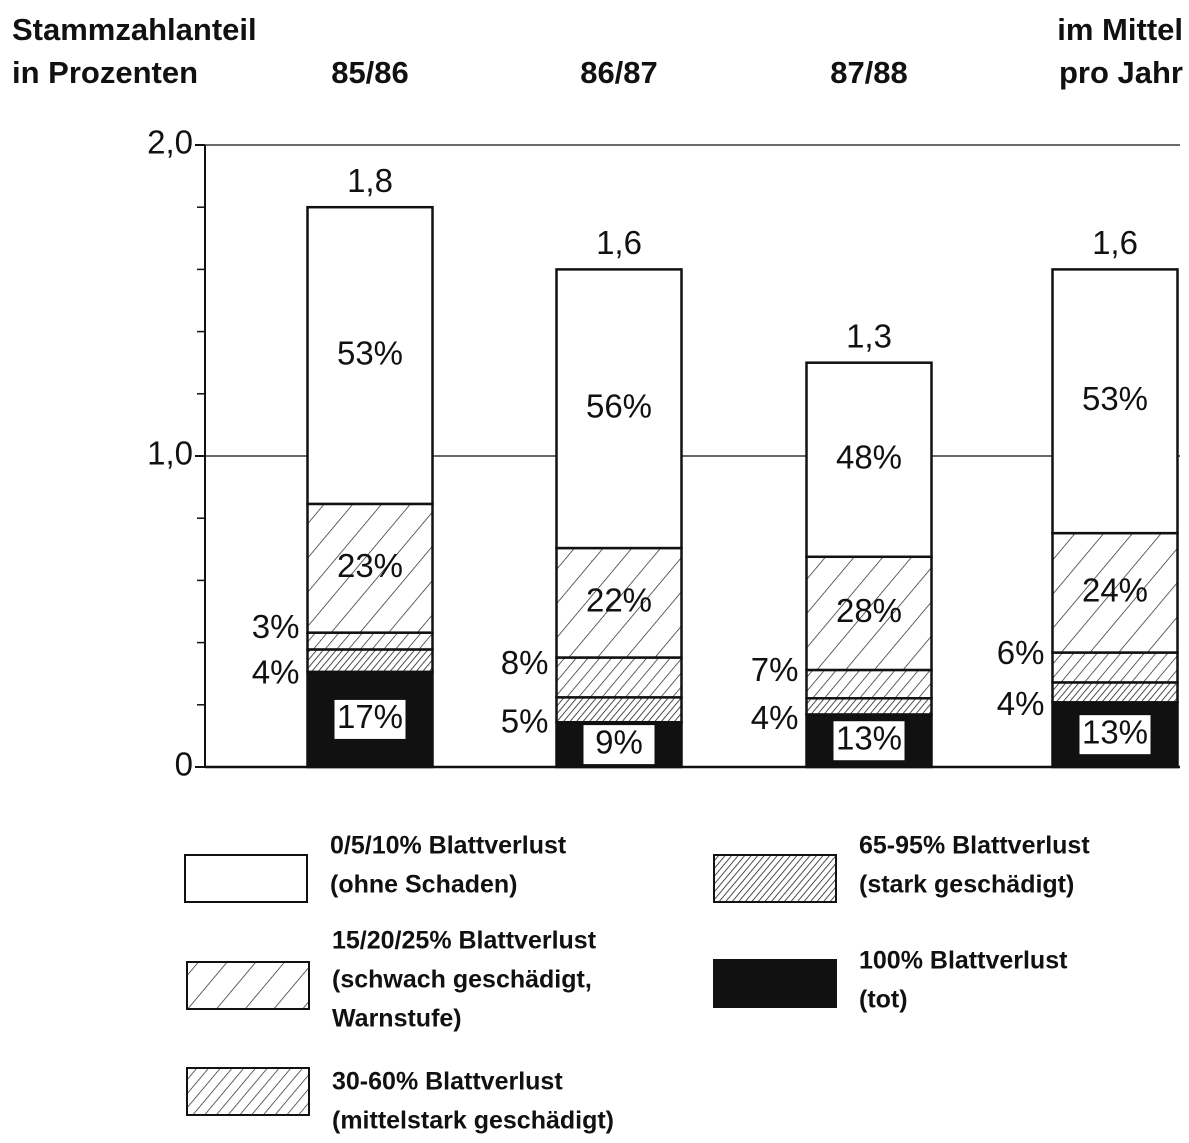 This screenshot has height=1143, width=1189. What do you see at coordinates (473, 1121) in the screenshot?
I see `legend-label: (mittelstark geschädigt)` at bounding box center [473, 1121].